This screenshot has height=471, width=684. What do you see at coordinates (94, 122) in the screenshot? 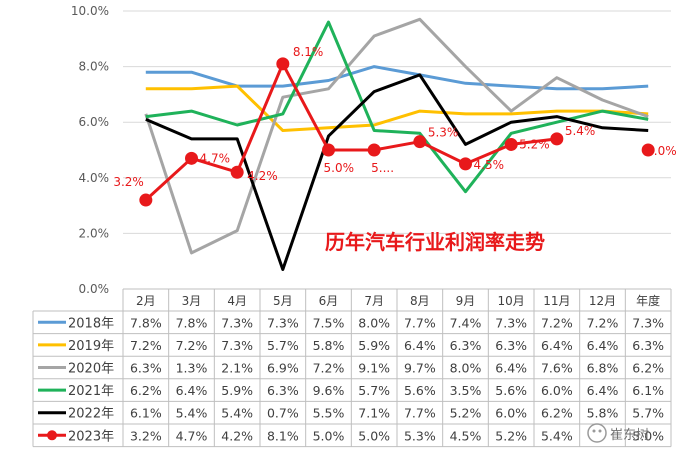
I see `y-tick-label: 6.0%` at bounding box center [94, 122].